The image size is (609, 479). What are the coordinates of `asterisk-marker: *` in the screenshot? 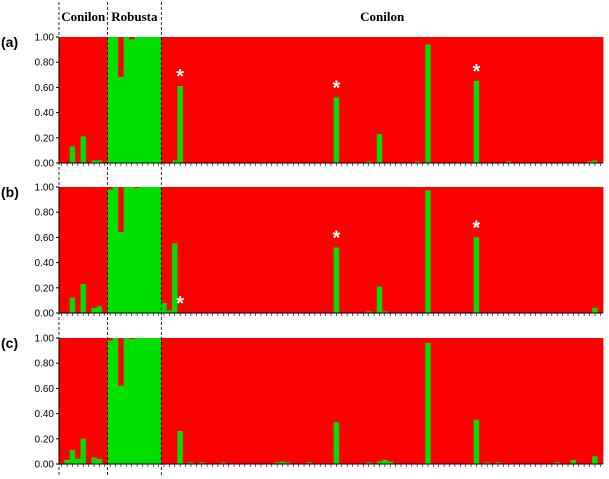 It's located at (336, 238).